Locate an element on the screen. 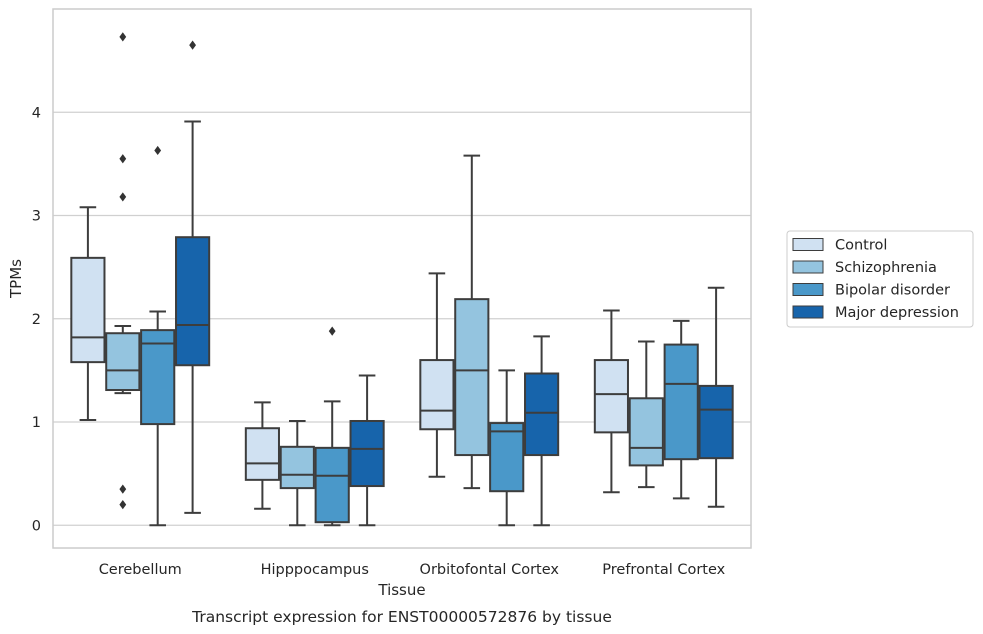  y-tick-label: 4 is located at coordinates (36, 113).